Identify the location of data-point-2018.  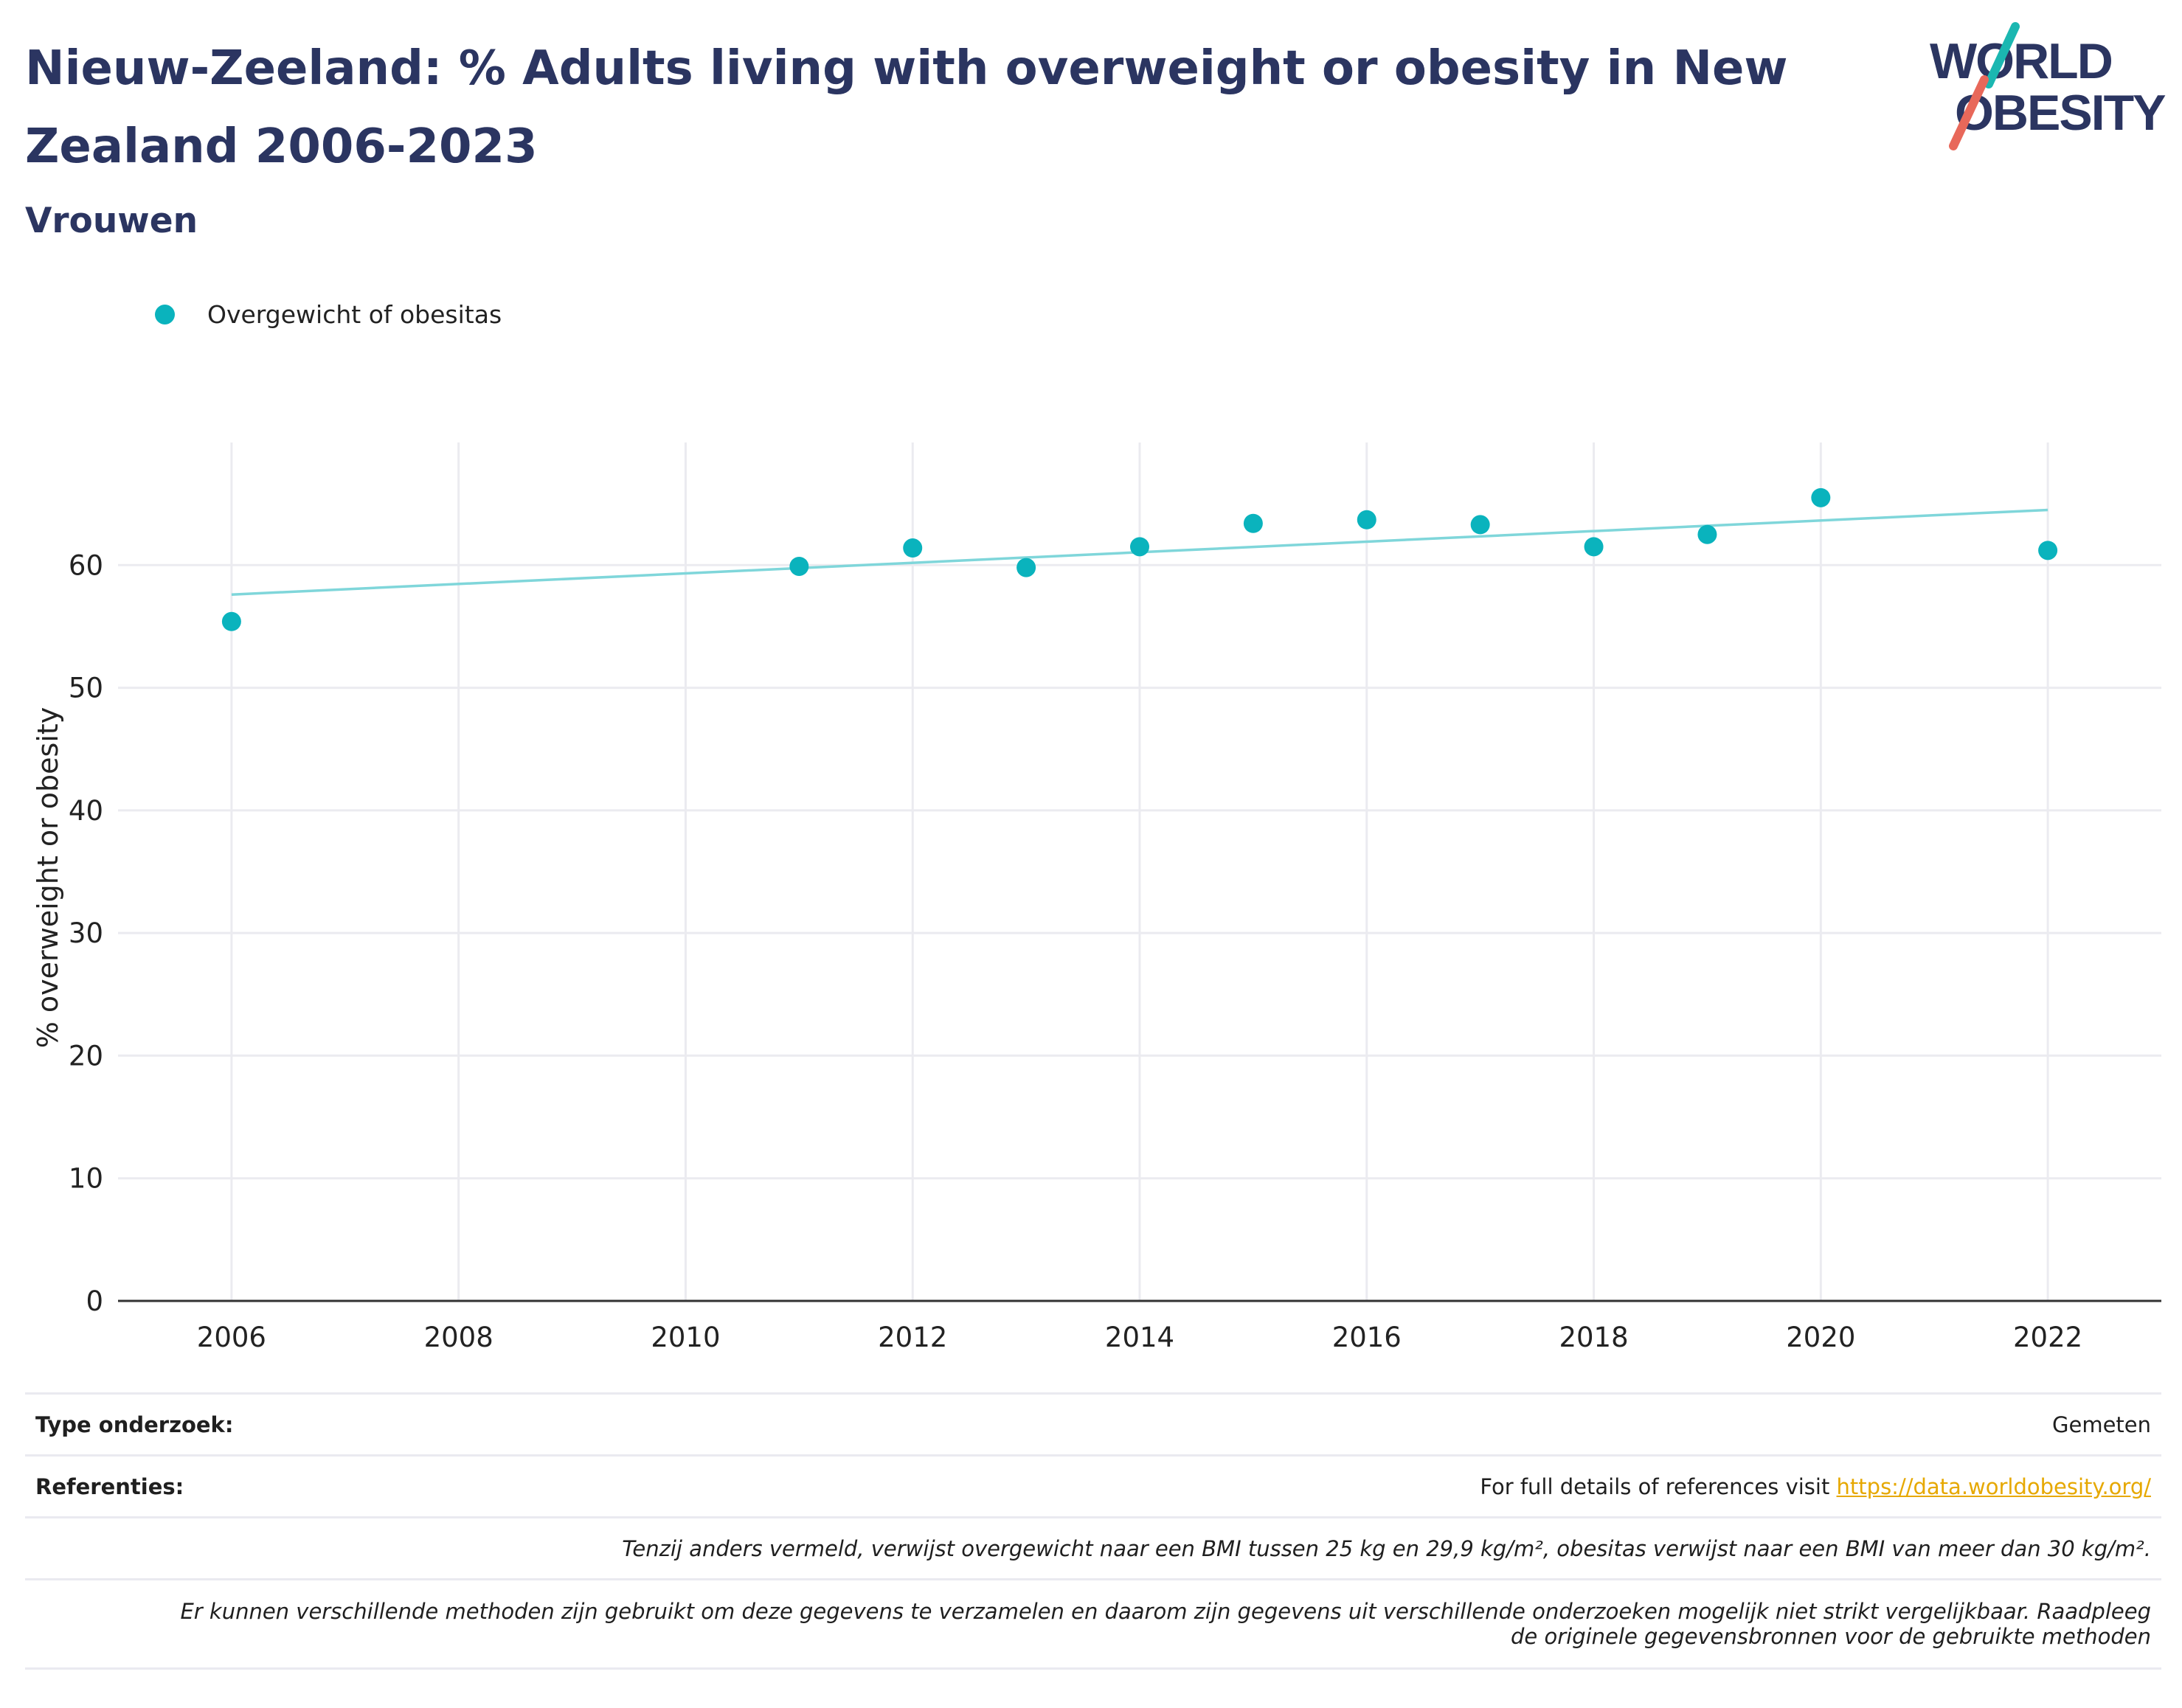
(1594, 547).